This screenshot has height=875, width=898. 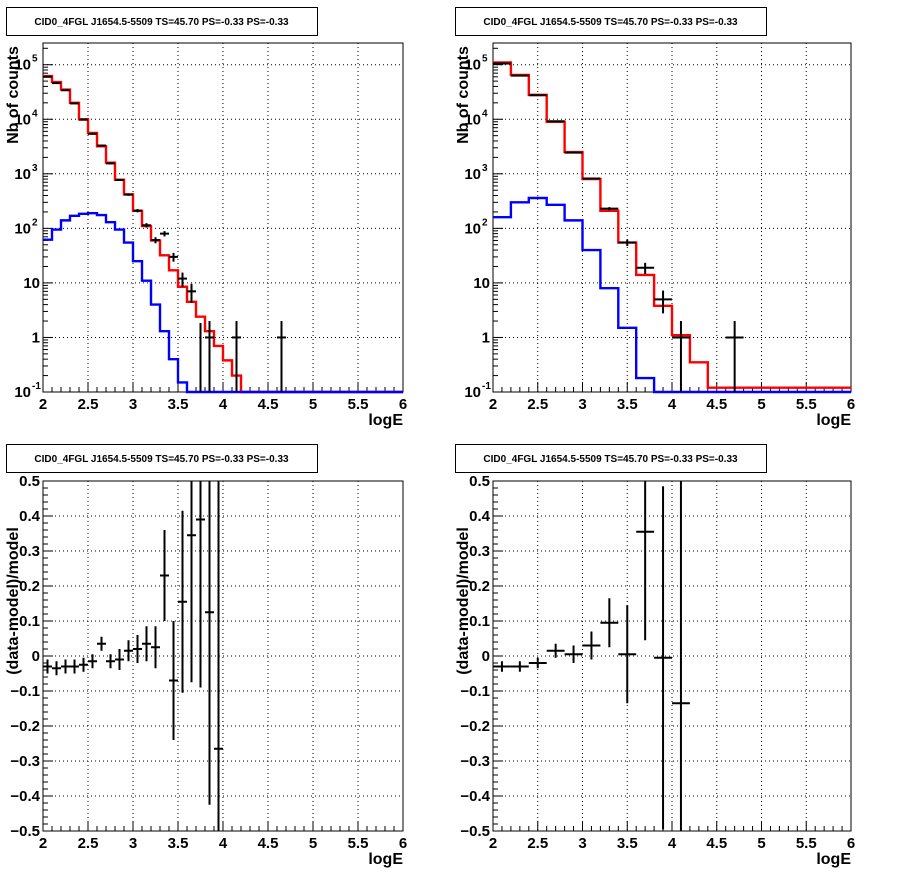 I want to click on y-tick-label: 0.3, so click(x=479, y=551).